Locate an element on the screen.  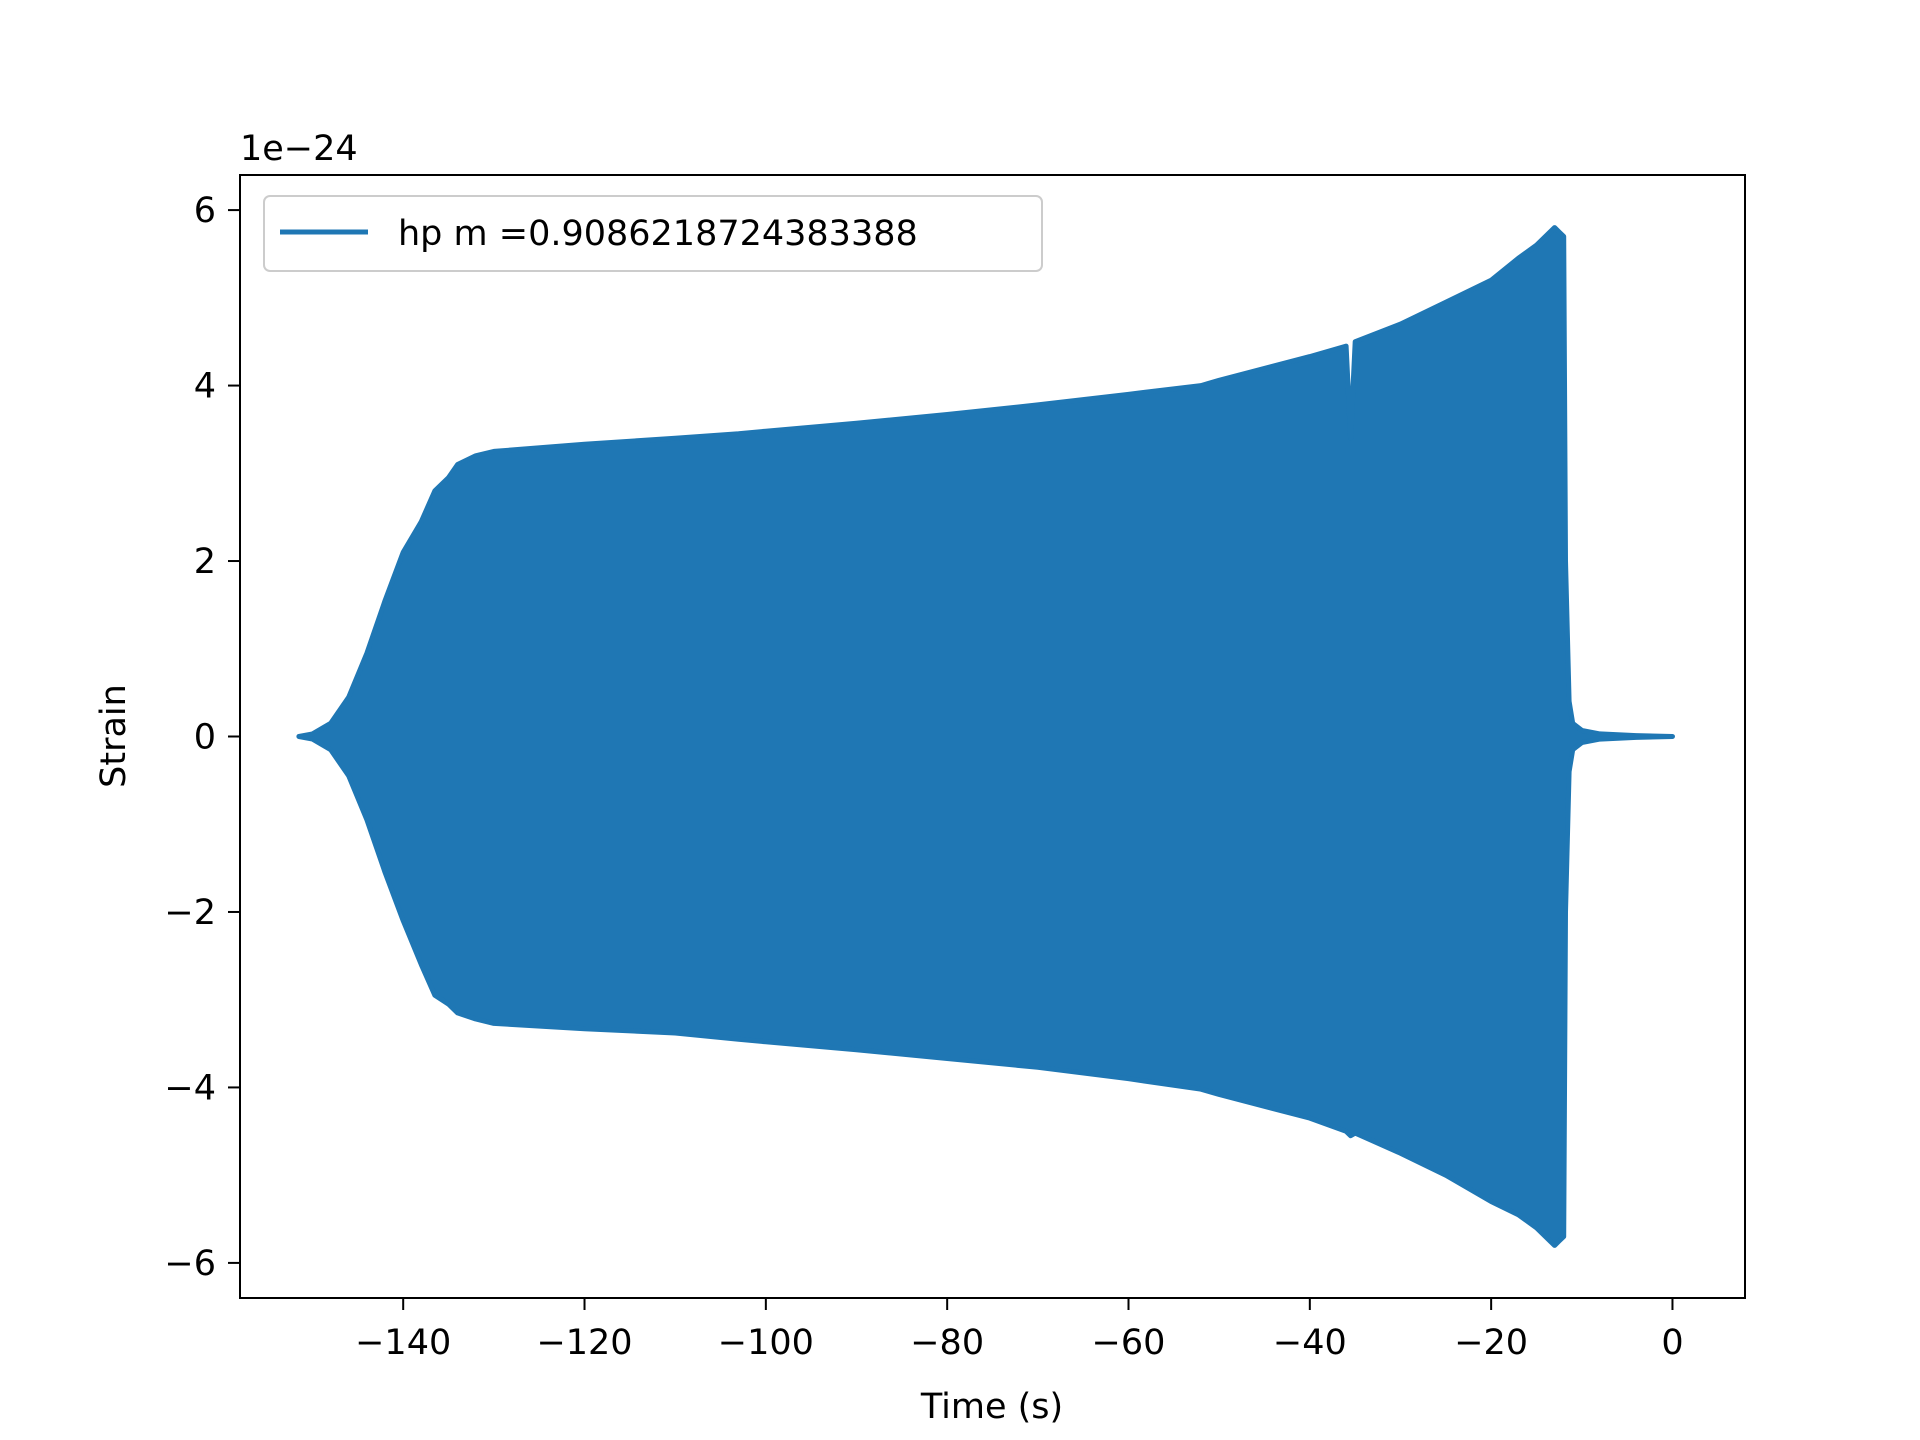
x-axis: −140 −120 −100 −80 −60 −40 −20 0 is located at coordinates (1019, 1330).